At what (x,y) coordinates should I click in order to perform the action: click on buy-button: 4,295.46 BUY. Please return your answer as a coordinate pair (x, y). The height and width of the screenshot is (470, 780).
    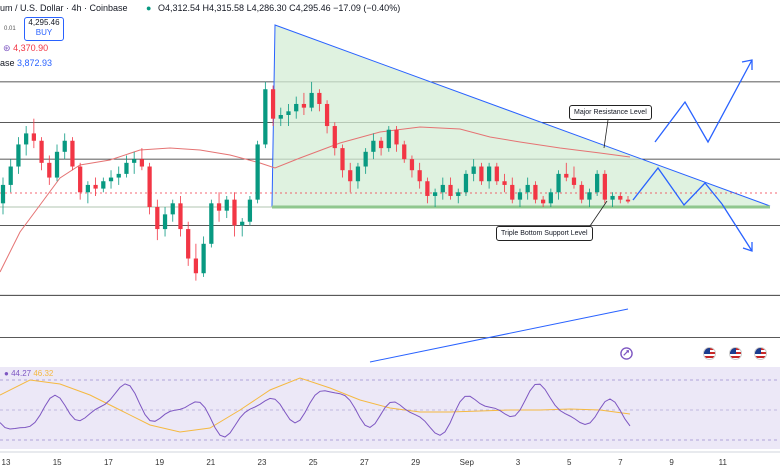
    Looking at the image, I should click on (44, 29).